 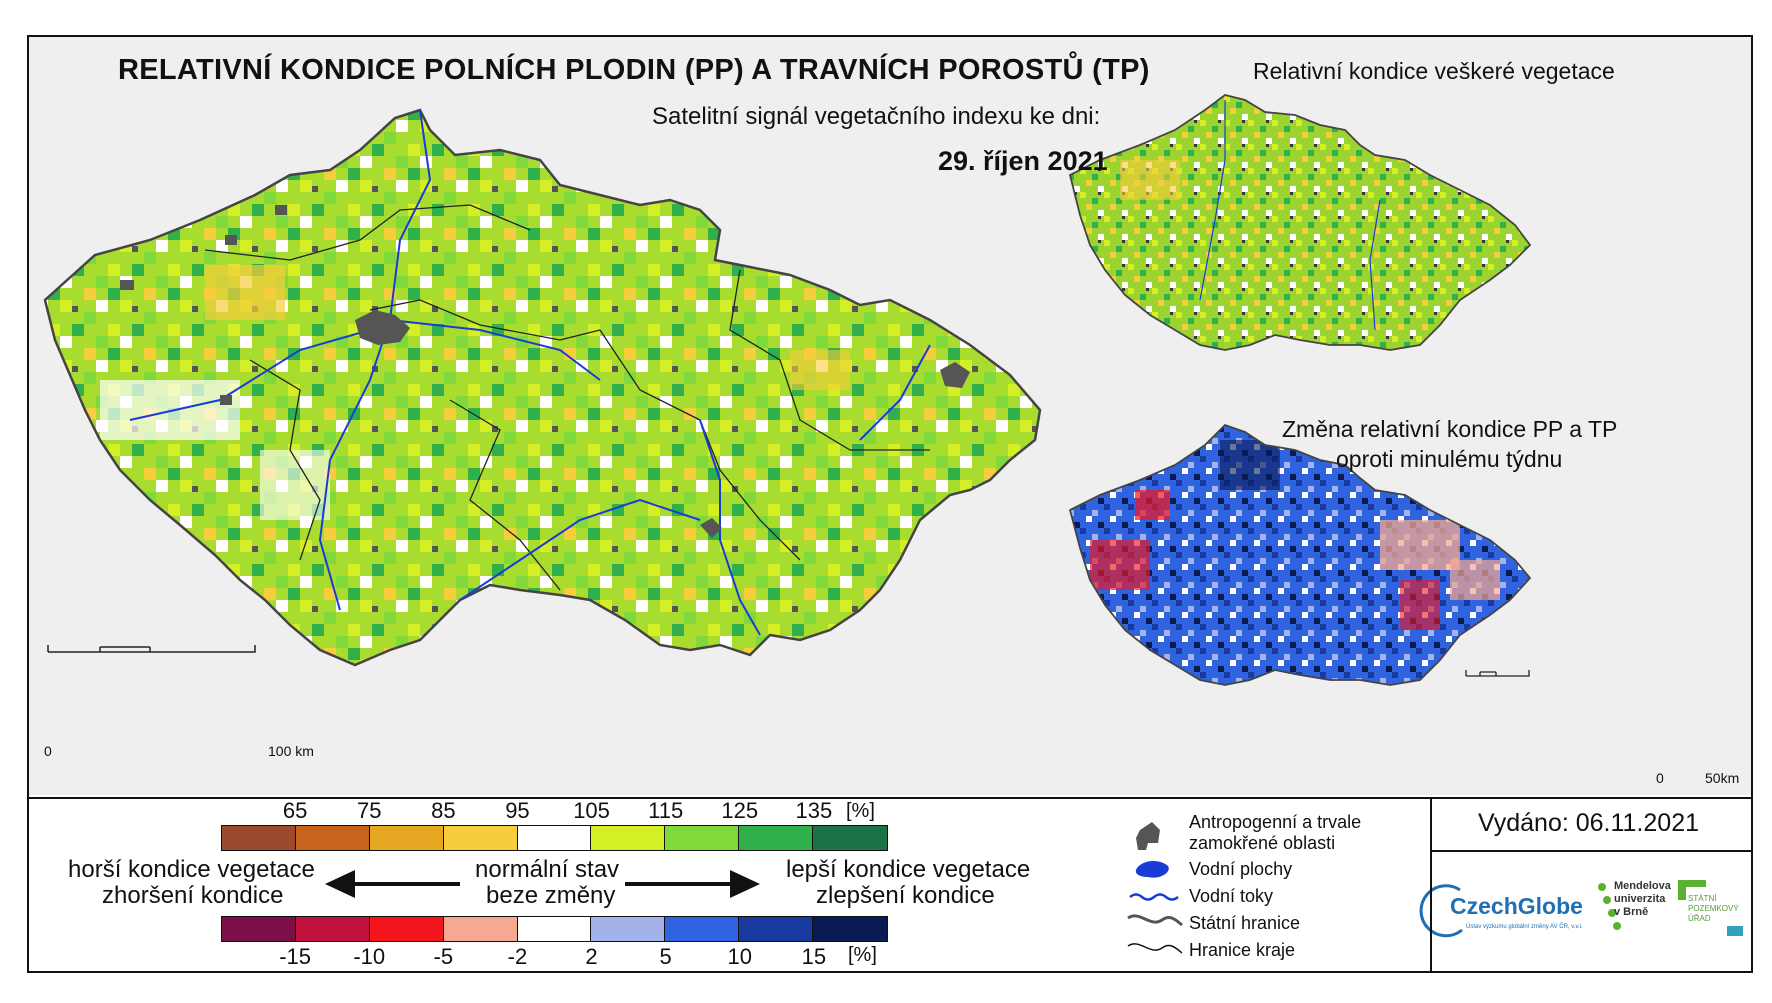 I want to click on mendel-logo-line1: Mendelova, so click(x=1642, y=886).